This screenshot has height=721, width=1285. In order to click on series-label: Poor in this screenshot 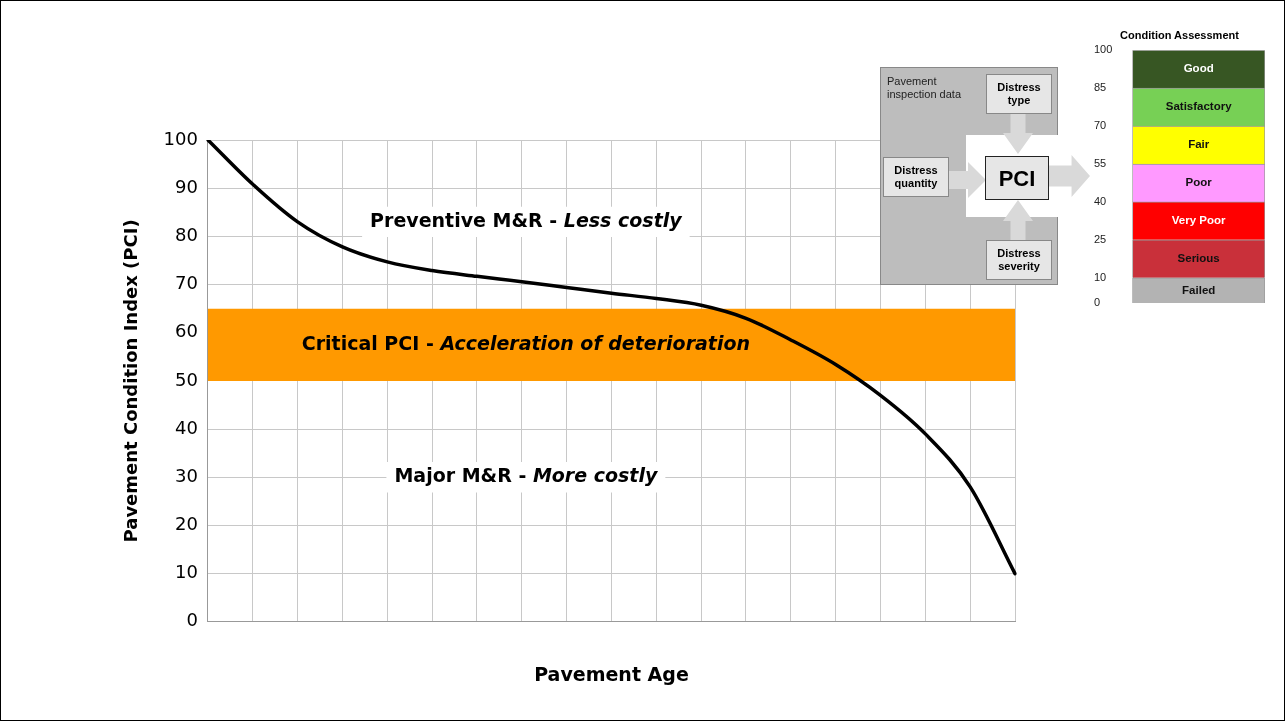, I will do `click(1199, 182)`.